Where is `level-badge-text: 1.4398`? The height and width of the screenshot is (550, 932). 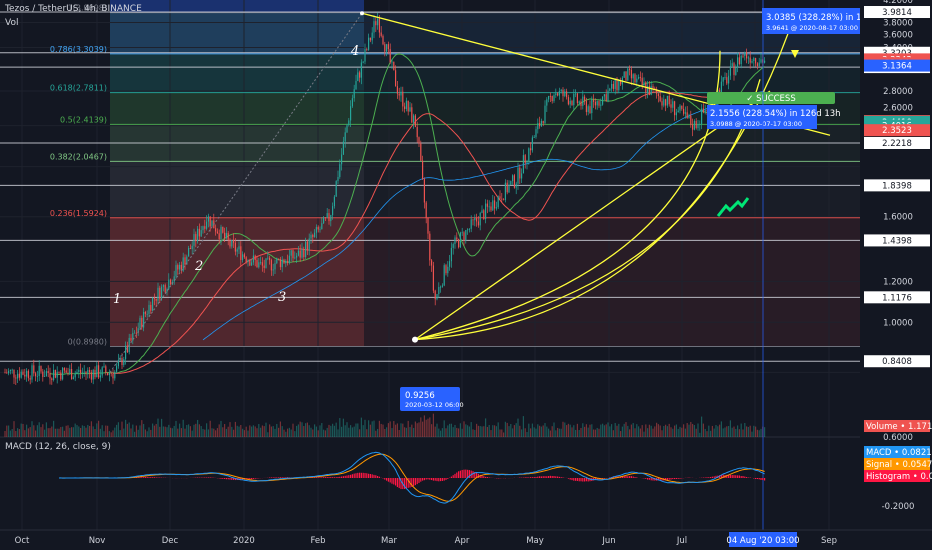
level-badge-text: 1.4398 is located at coordinates (897, 241).